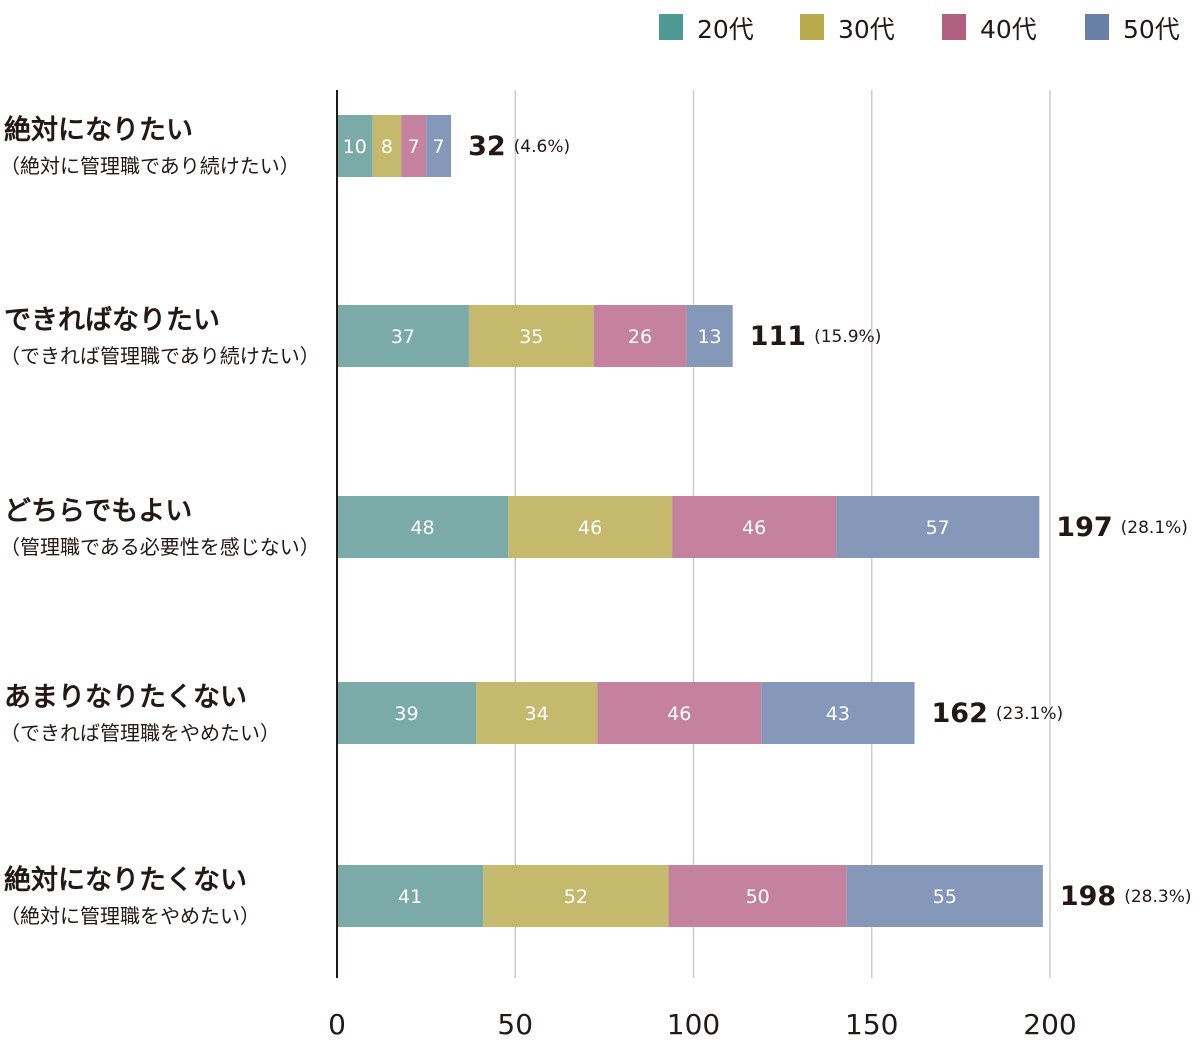 The image size is (1200, 1052). Describe the element at coordinates (1151, 29) in the screenshot. I see `legend-label: 50代` at that location.